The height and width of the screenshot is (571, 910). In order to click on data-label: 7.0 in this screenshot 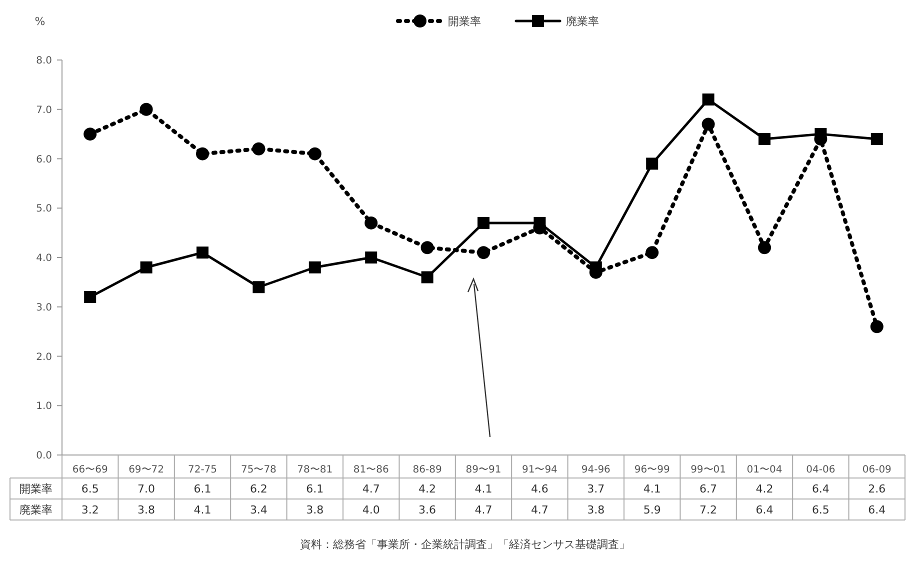, I will do `click(147, 489)`.